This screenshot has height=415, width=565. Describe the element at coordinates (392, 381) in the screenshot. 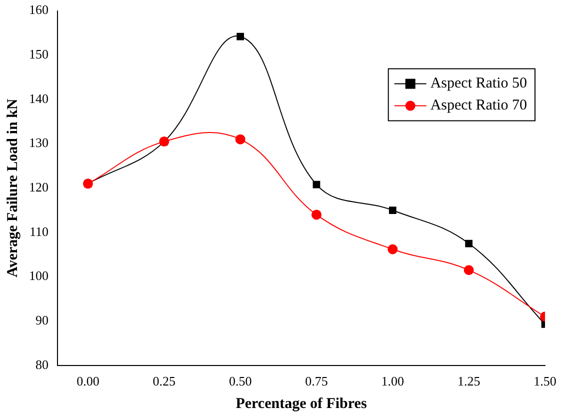

I see `x-tick-label: 1.00` at that location.